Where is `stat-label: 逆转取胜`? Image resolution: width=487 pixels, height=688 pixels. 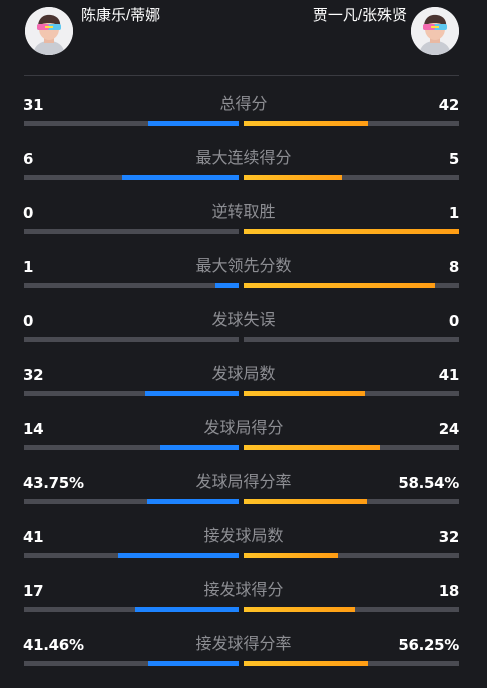 stat-label: 逆转取胜 is located at coordinates (243, 212).